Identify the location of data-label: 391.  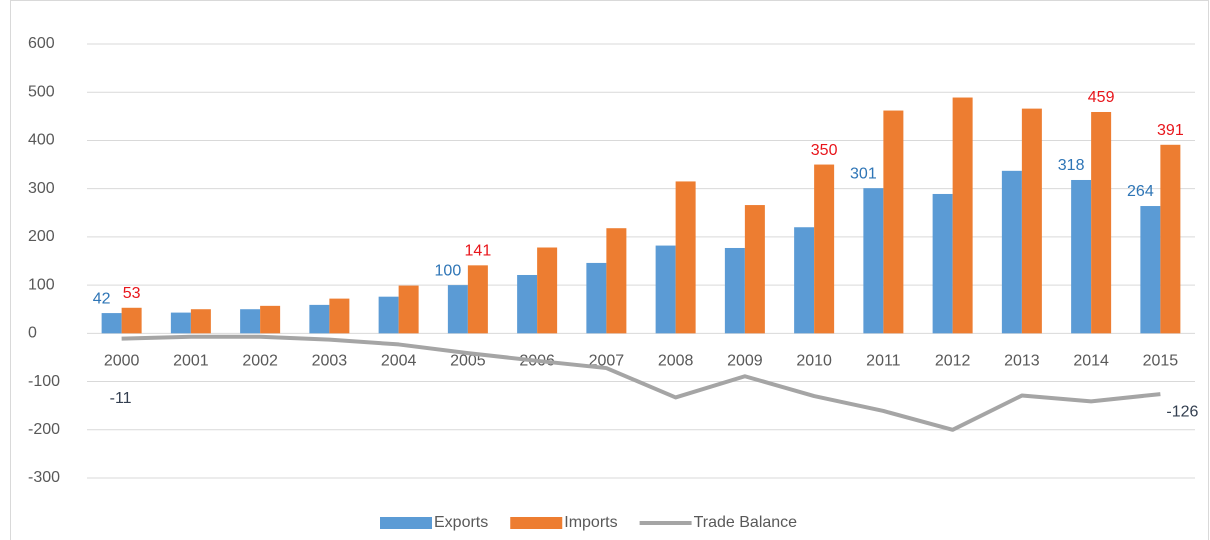
(1170, 130).